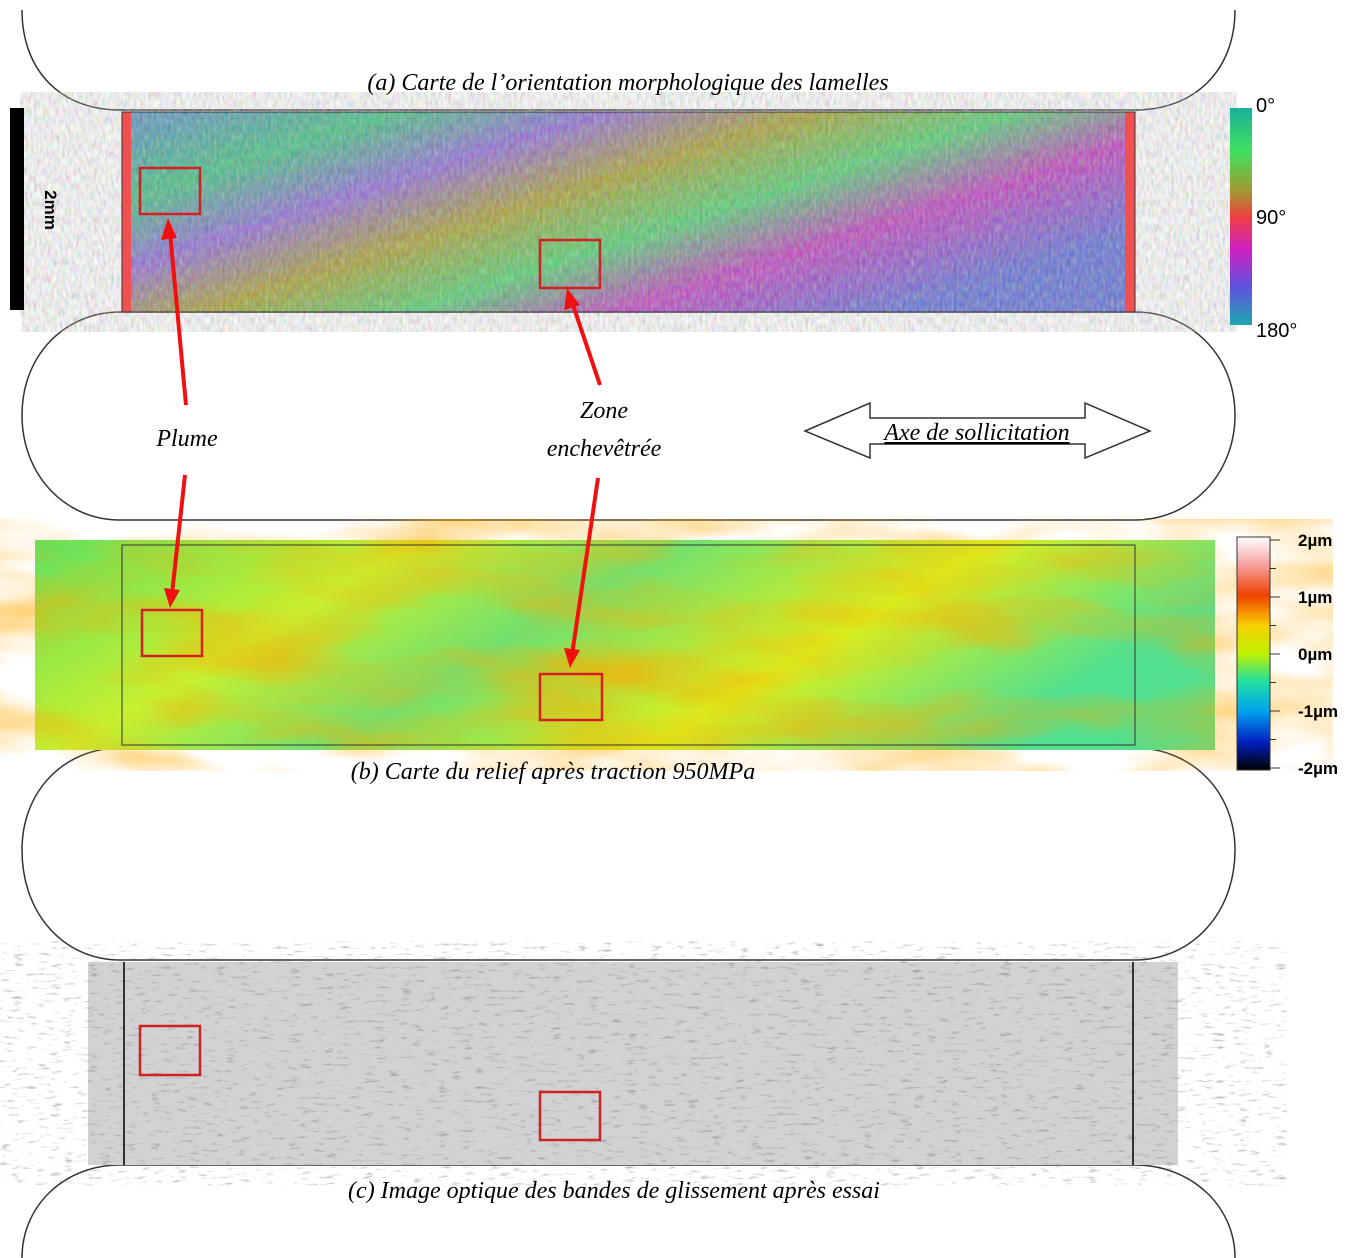  What do you see at coordinates (975, 433) in the screenshot?
I see `label: Axe de sollicitation` at bounding box center [975, 433].